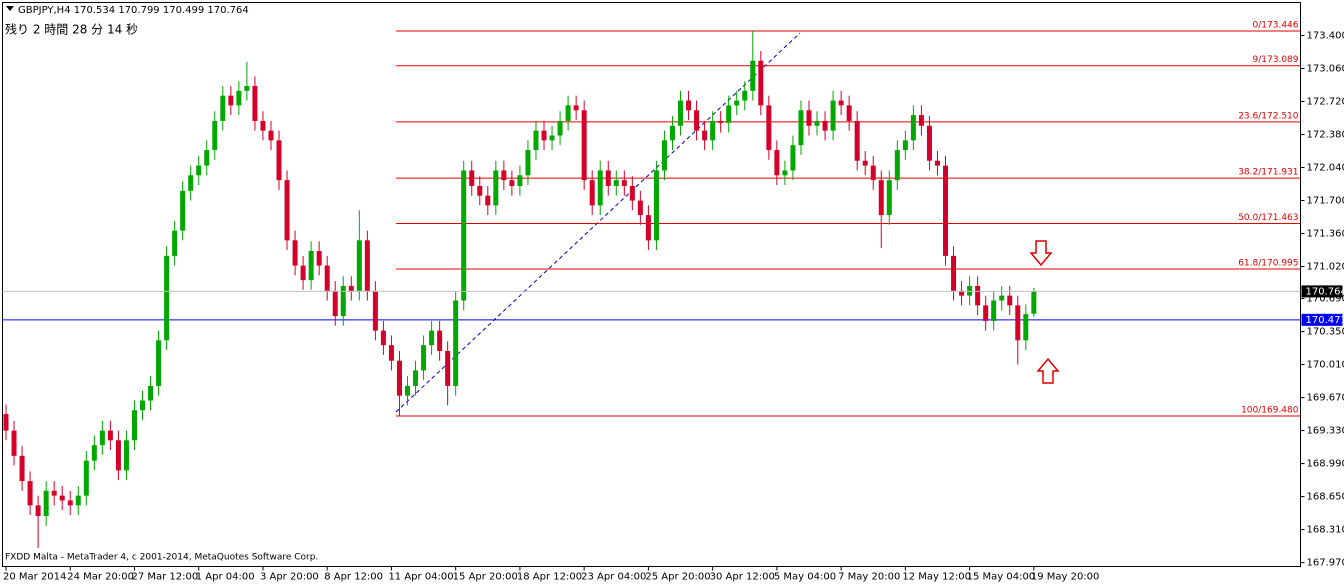 Image resolution: width=1344 pixels, height=584 pixels. What do you see at coordinates (289, 577) in the screenshot?
I see `x-tick-label: 3 Apr 20:00` at bounding box center [289, 577].